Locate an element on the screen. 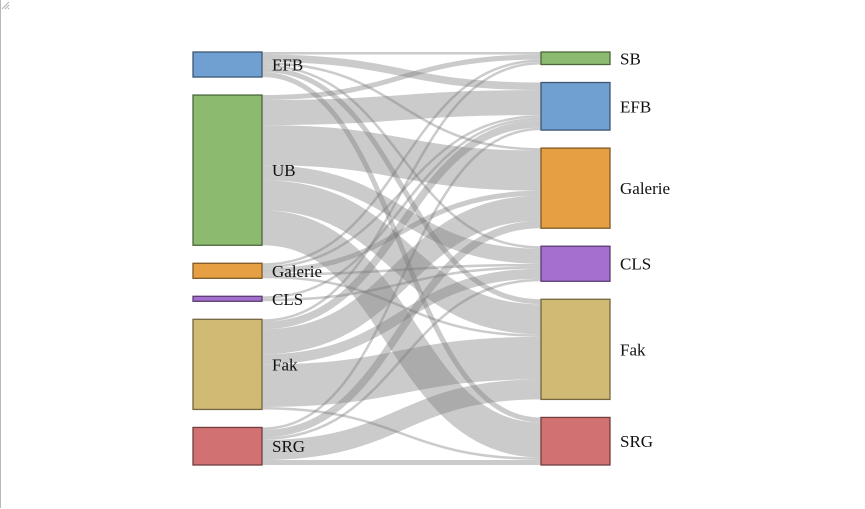  link-cls-to-efb is located at coordinates (401, 208).